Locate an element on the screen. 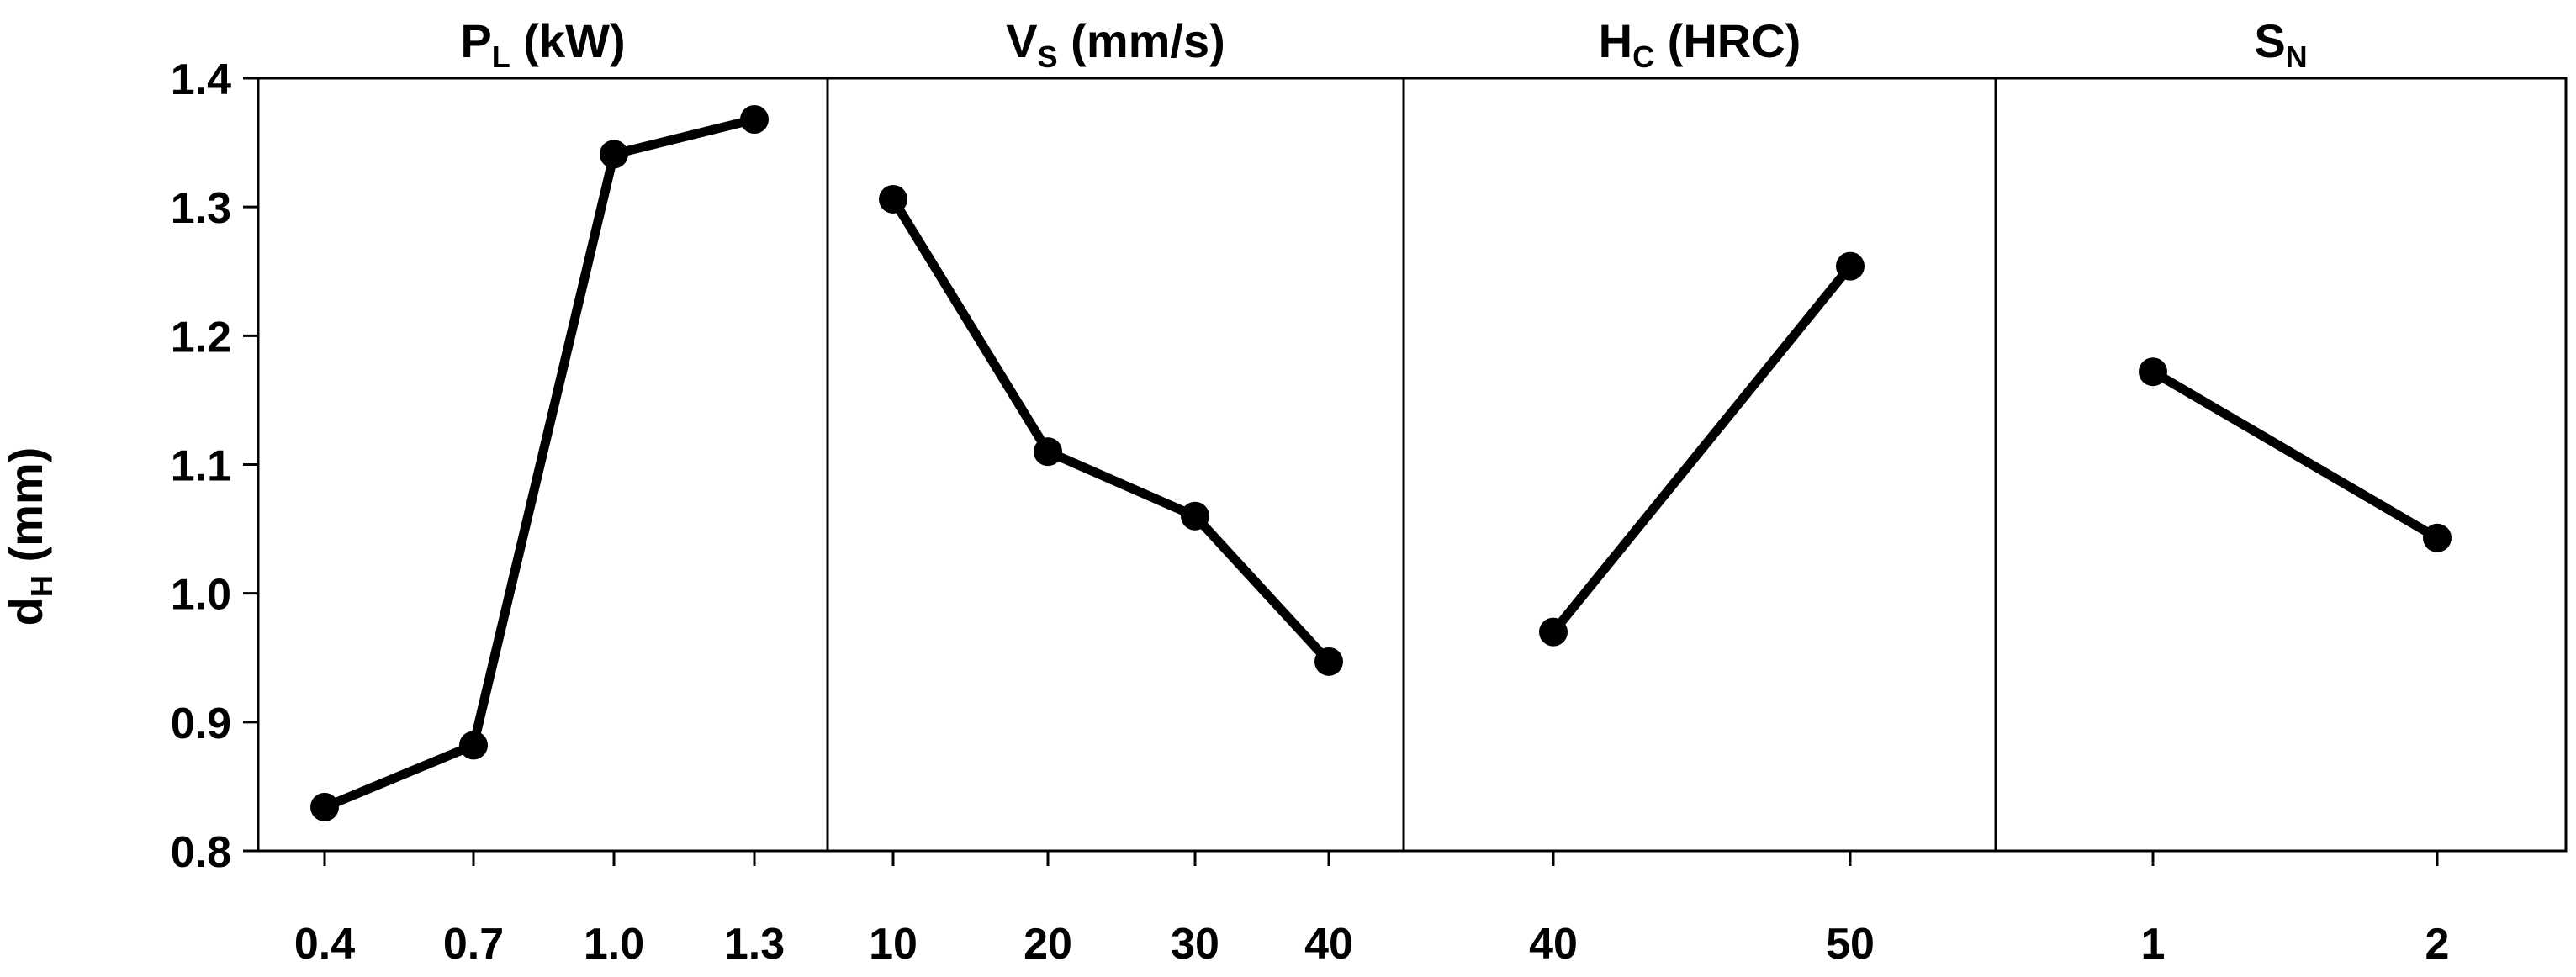 This screenshot has height=977, width=2576. x-tick-label: 1.3 is located at coordinates (754, 944).